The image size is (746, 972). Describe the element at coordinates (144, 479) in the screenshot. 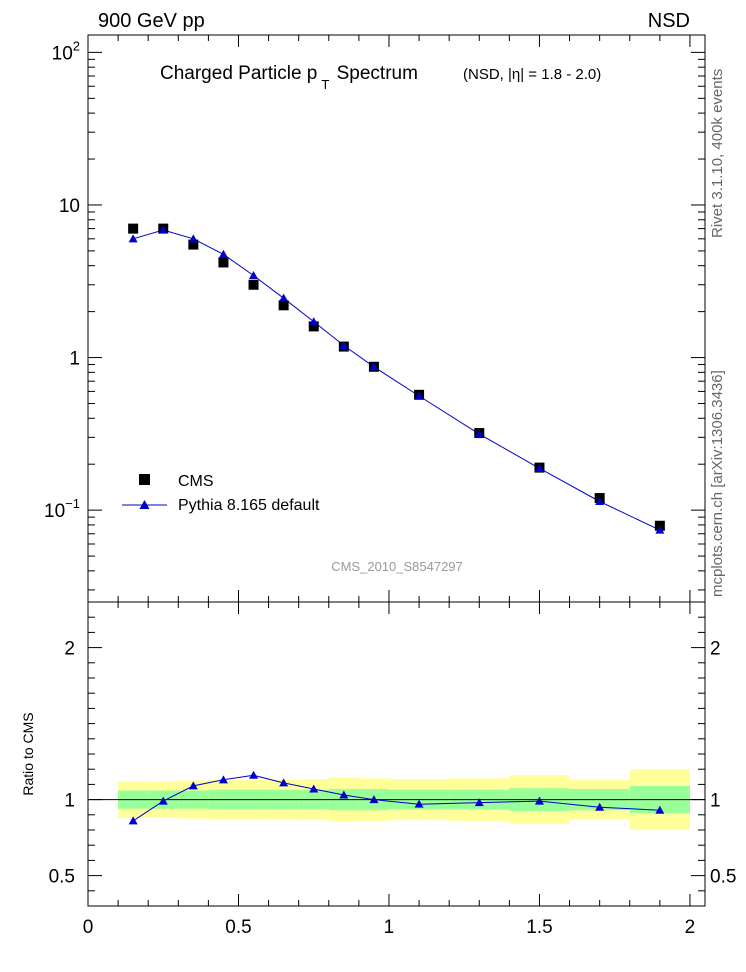

I see `legend-cms-marker` at that location.